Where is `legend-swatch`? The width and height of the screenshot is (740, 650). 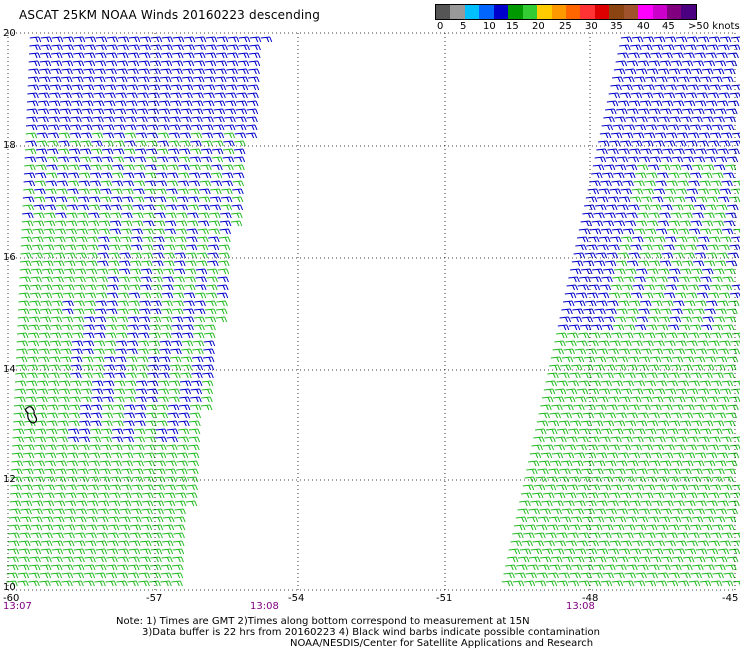 legend-swatch is located at coordinates (645, 12).